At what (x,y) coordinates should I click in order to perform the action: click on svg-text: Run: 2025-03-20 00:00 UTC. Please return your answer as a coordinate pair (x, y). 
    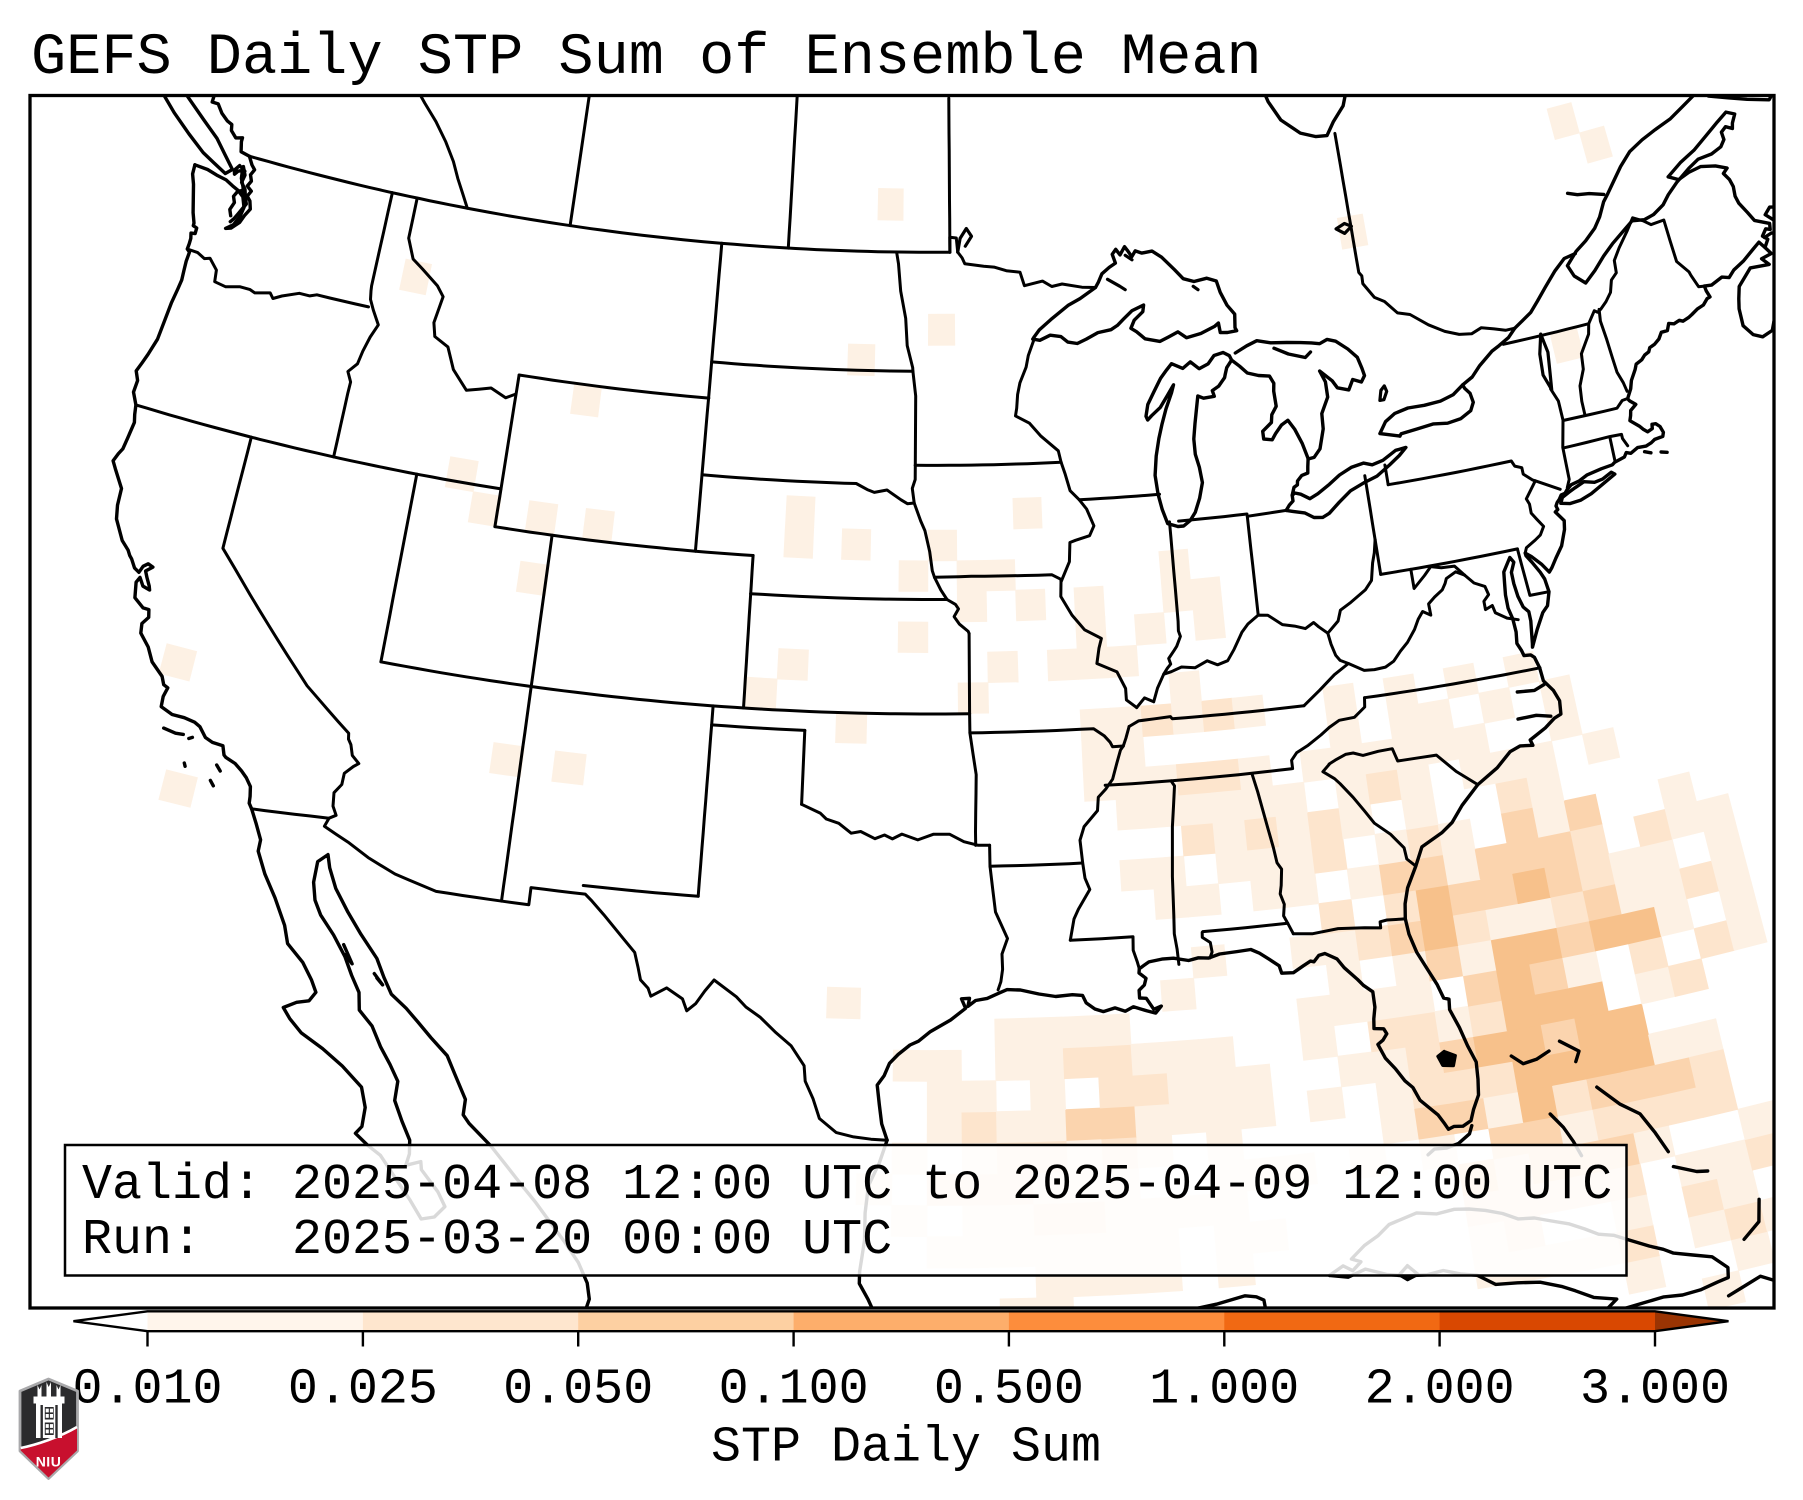
    Looking at the image, I should click on (487, 1240).